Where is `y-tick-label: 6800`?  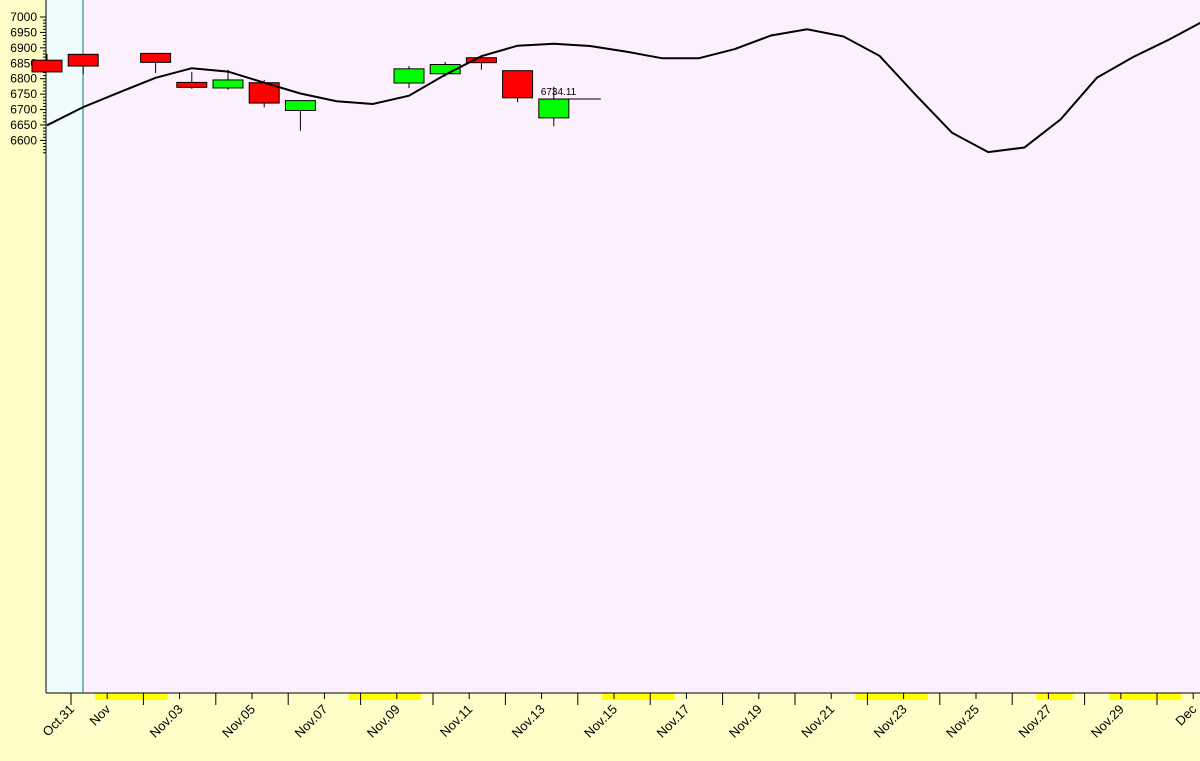 y-tick-label: 6800 is located at coordinates (23, 79).